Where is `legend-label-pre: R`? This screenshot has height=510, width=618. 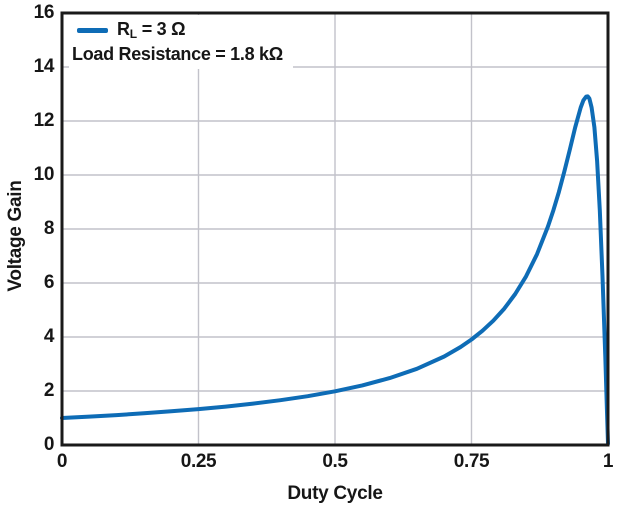
legend-label-pre: R is located at coordinates (123, 29).